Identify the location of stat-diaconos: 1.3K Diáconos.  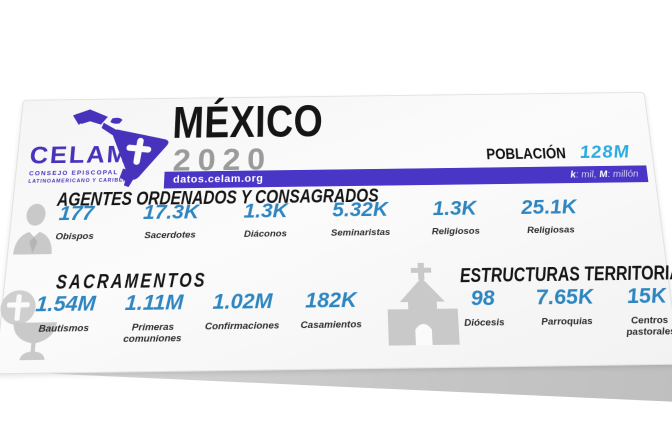
(265, 219).